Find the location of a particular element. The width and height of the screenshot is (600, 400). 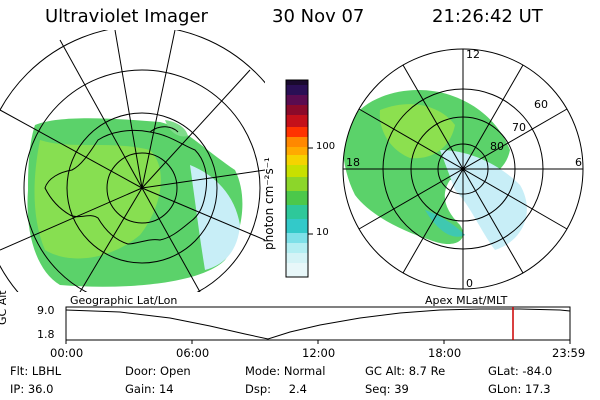

mlt-label-6: 6 is located at coordinates (578, 162).